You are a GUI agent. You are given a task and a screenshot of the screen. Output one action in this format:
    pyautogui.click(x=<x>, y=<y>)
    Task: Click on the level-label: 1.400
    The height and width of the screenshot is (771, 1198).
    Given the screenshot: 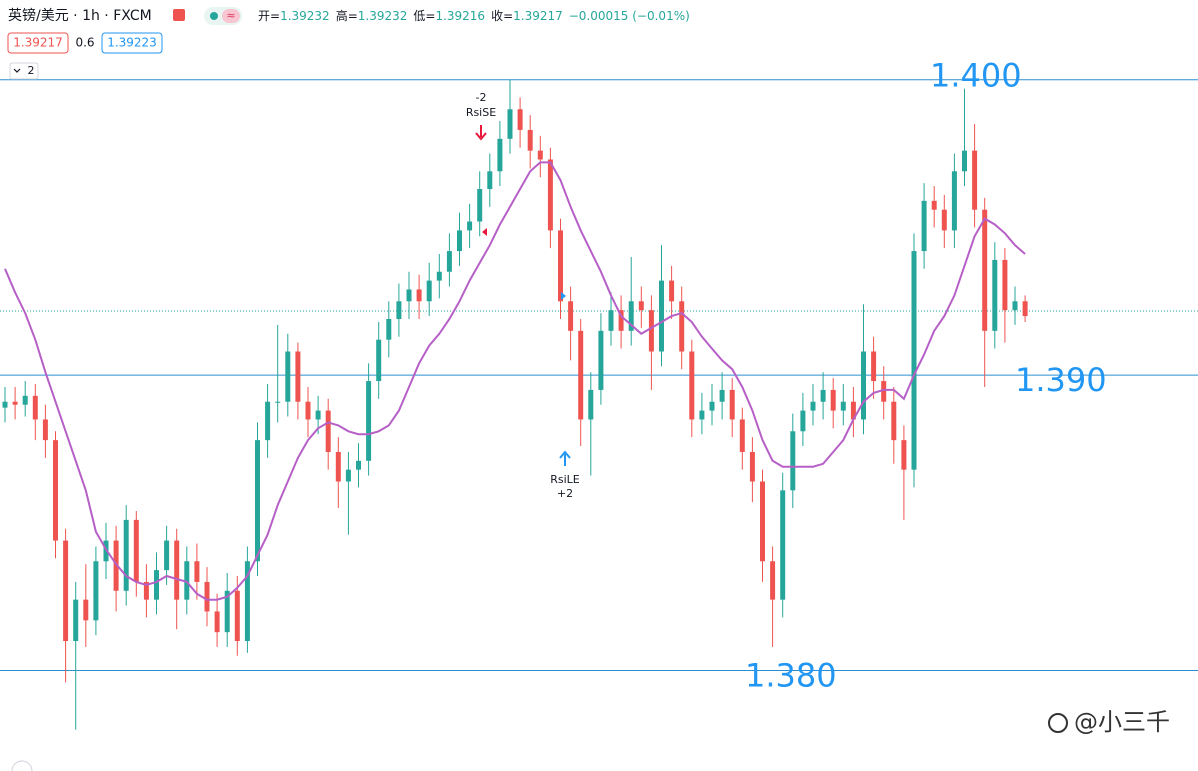 What is the action you would take?
    pyautogui.click(x=976, y=76)
    